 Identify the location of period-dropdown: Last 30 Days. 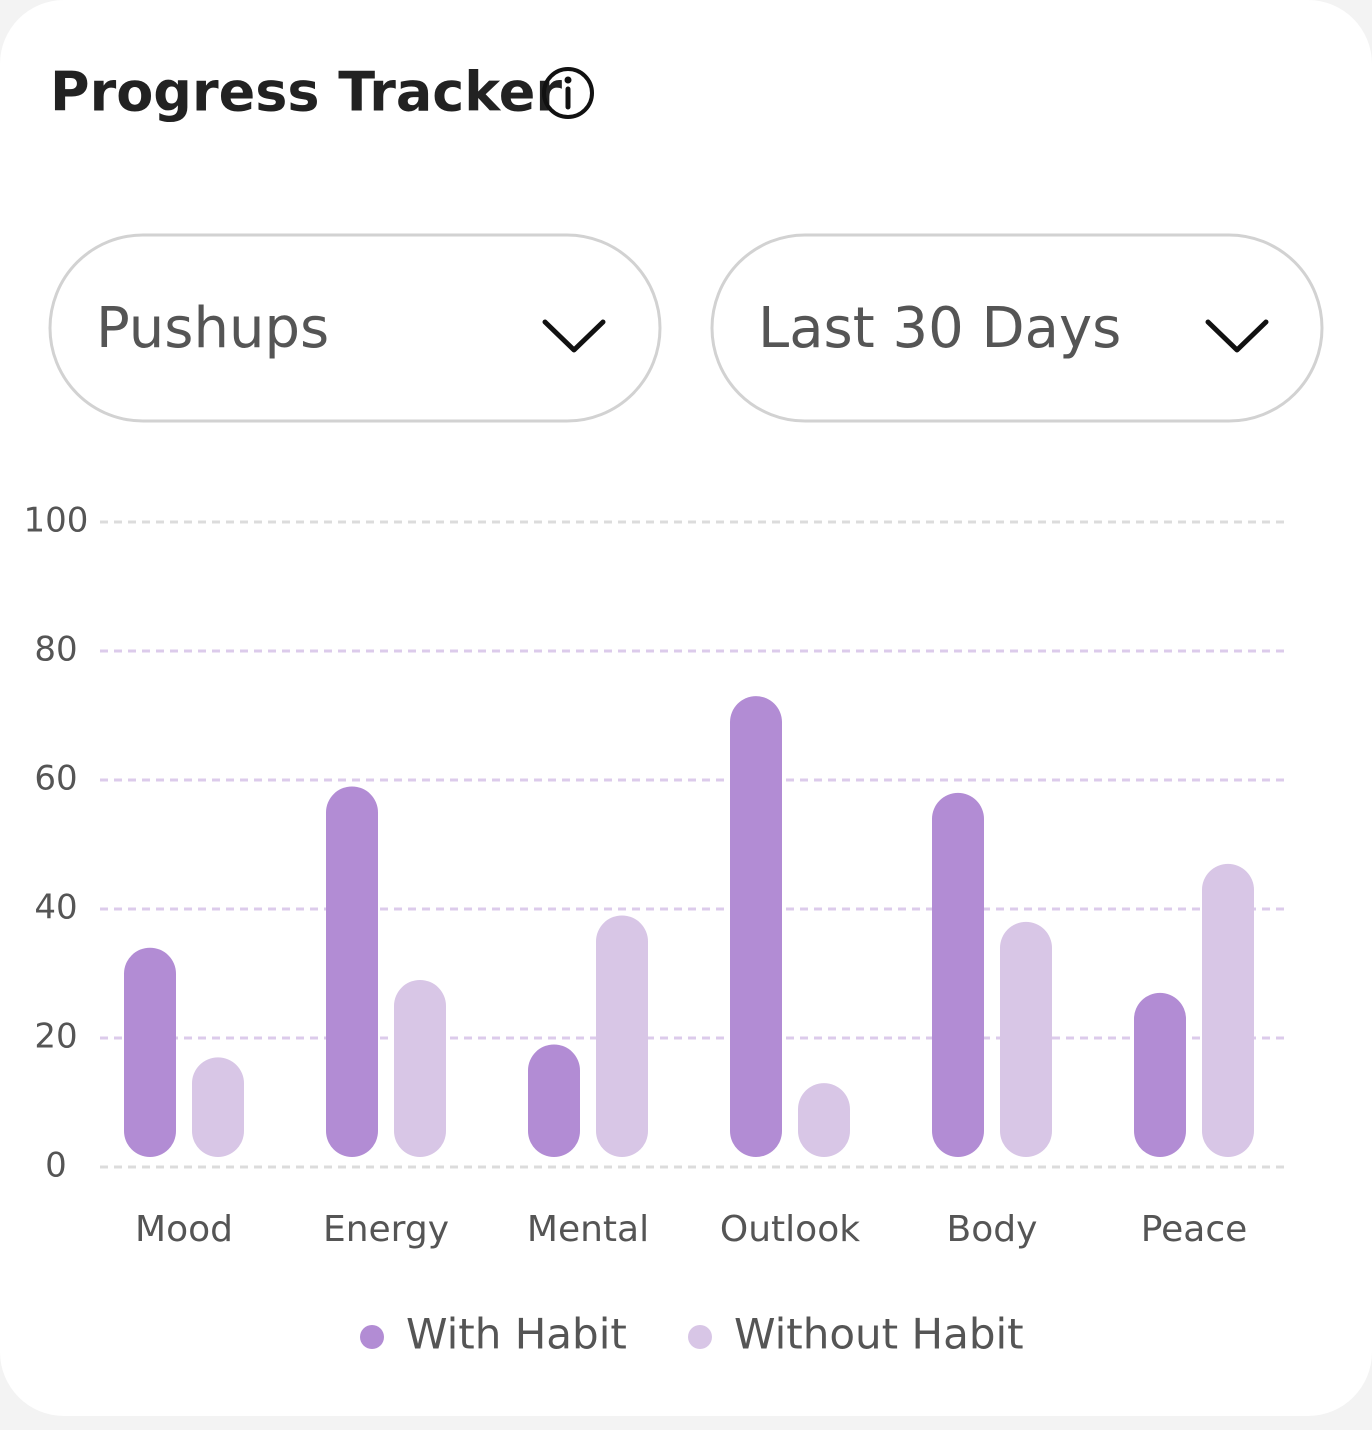
(1017, 328).